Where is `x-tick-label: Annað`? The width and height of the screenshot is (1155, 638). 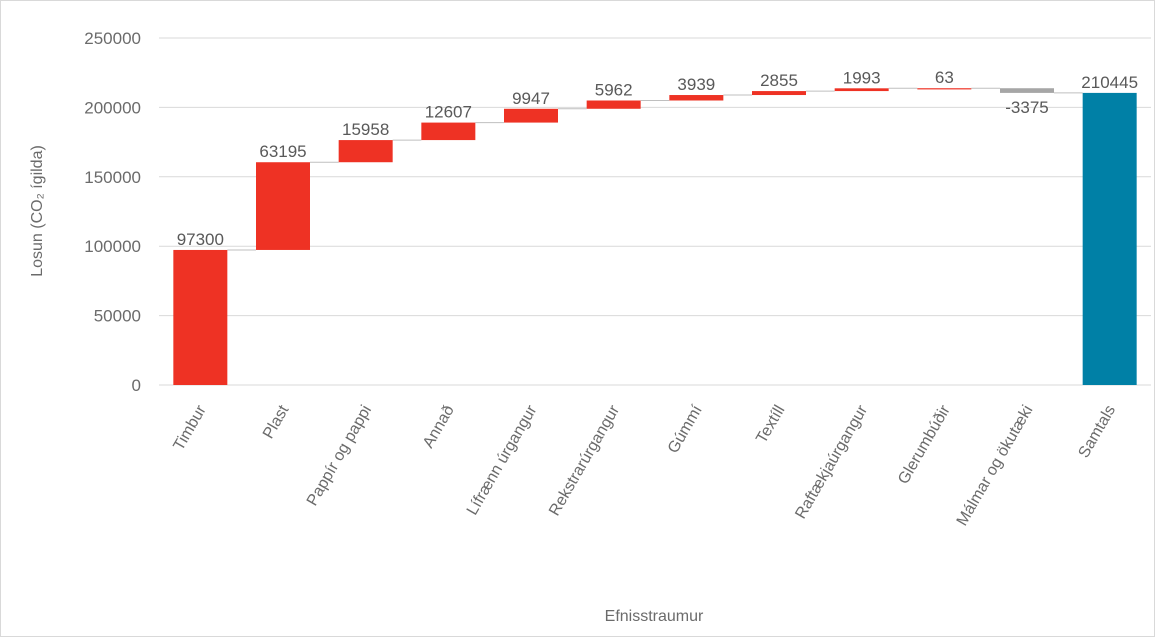
x-tick-label: Annað is located at coordinates (439, 426).